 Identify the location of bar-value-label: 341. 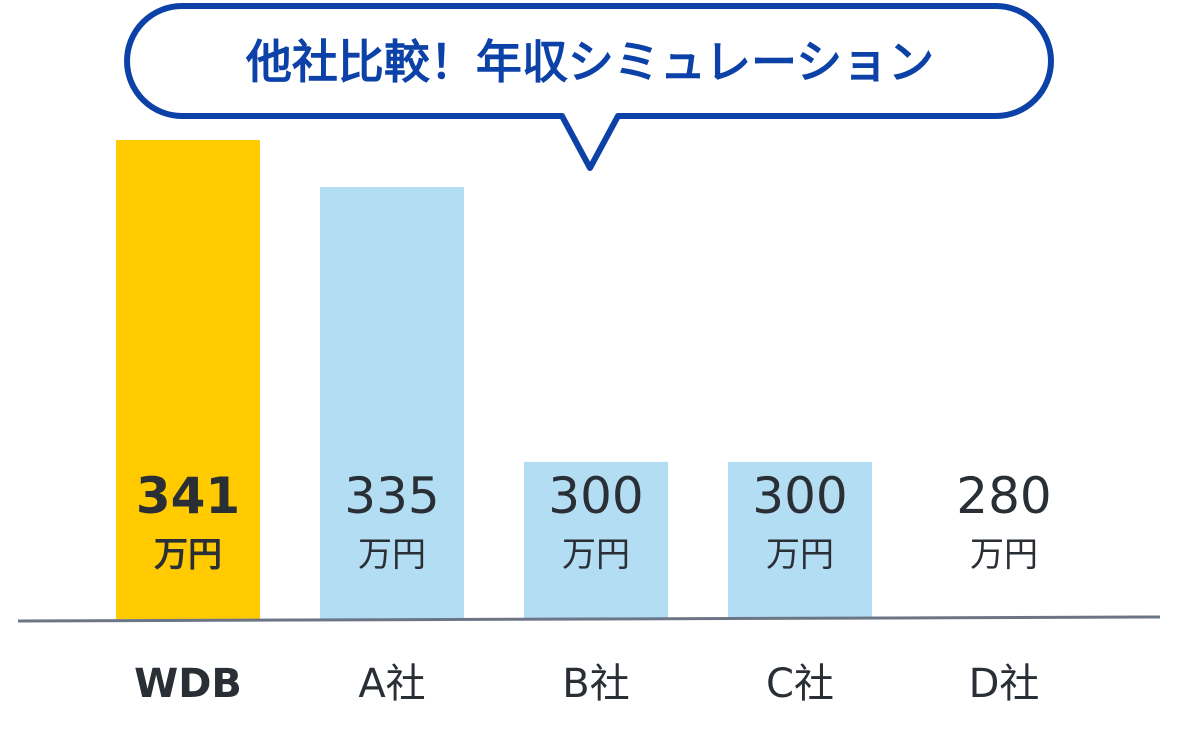
(188, 496).